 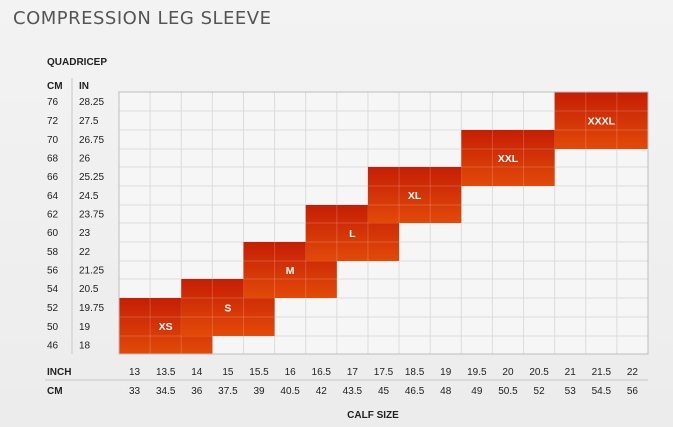 I want to click on size-label-s: S, so click(x=227, y=309).